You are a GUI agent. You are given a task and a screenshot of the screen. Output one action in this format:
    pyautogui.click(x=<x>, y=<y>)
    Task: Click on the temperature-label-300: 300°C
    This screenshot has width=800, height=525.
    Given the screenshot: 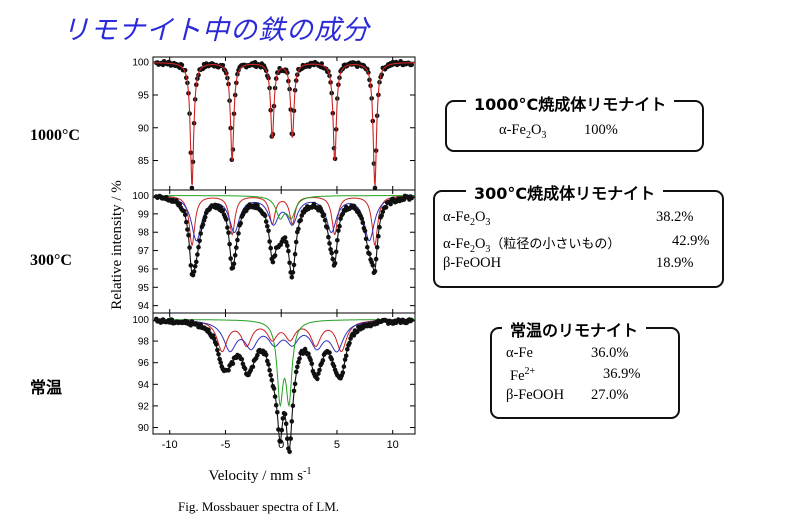 What is the action you would take?
    pyautogui.click(x=51, y=260)
    